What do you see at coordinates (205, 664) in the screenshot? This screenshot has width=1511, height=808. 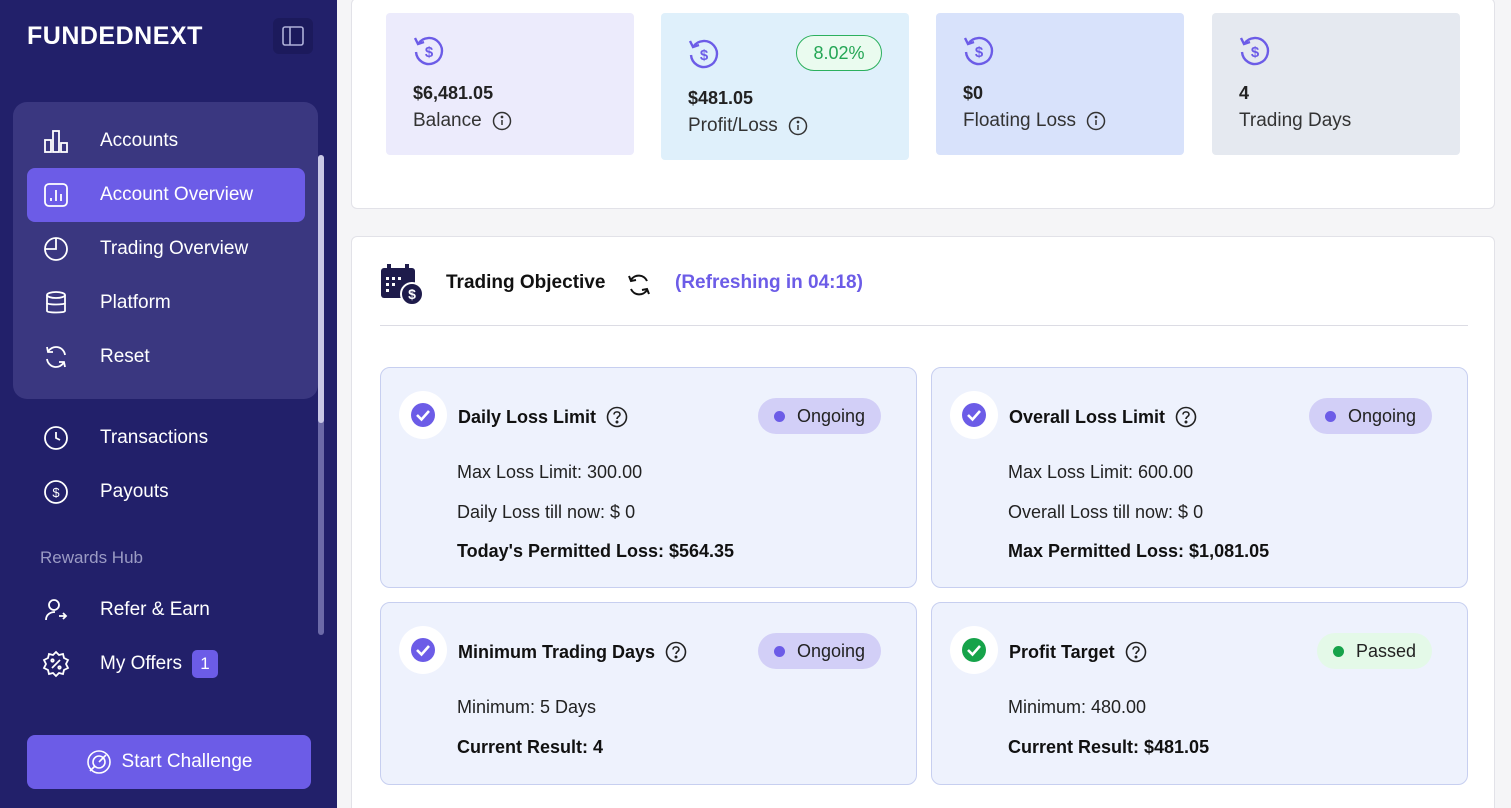 I see `offers-count-badge: 1` at bounding box center [205, 664].